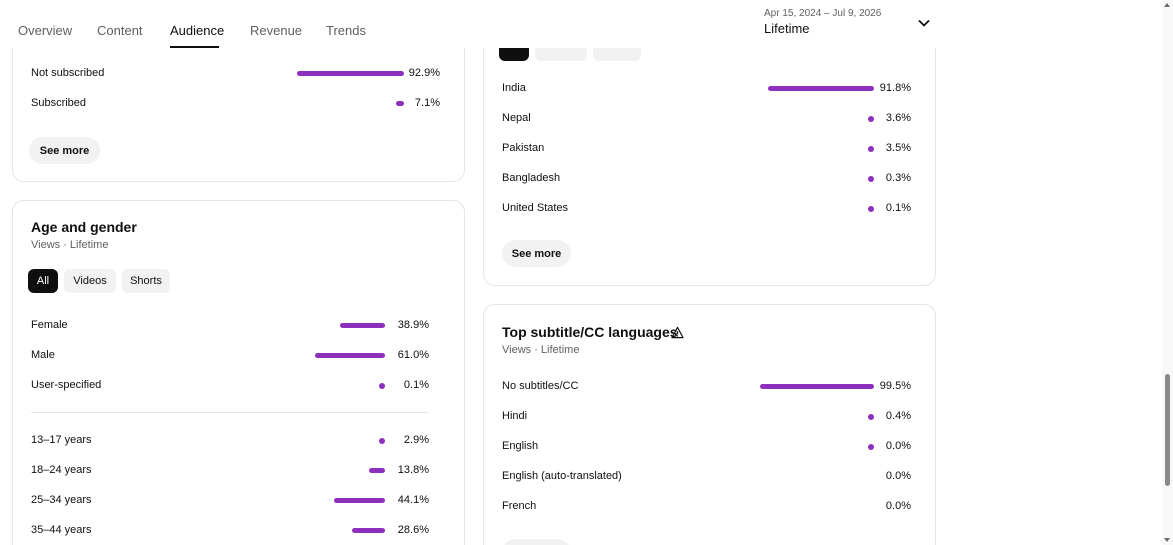 The width and height of the screenshot is (1173, 545). Describe the element at coordinates (516, 118) in the screenshot. I see `row-label: Nepal` at that location.